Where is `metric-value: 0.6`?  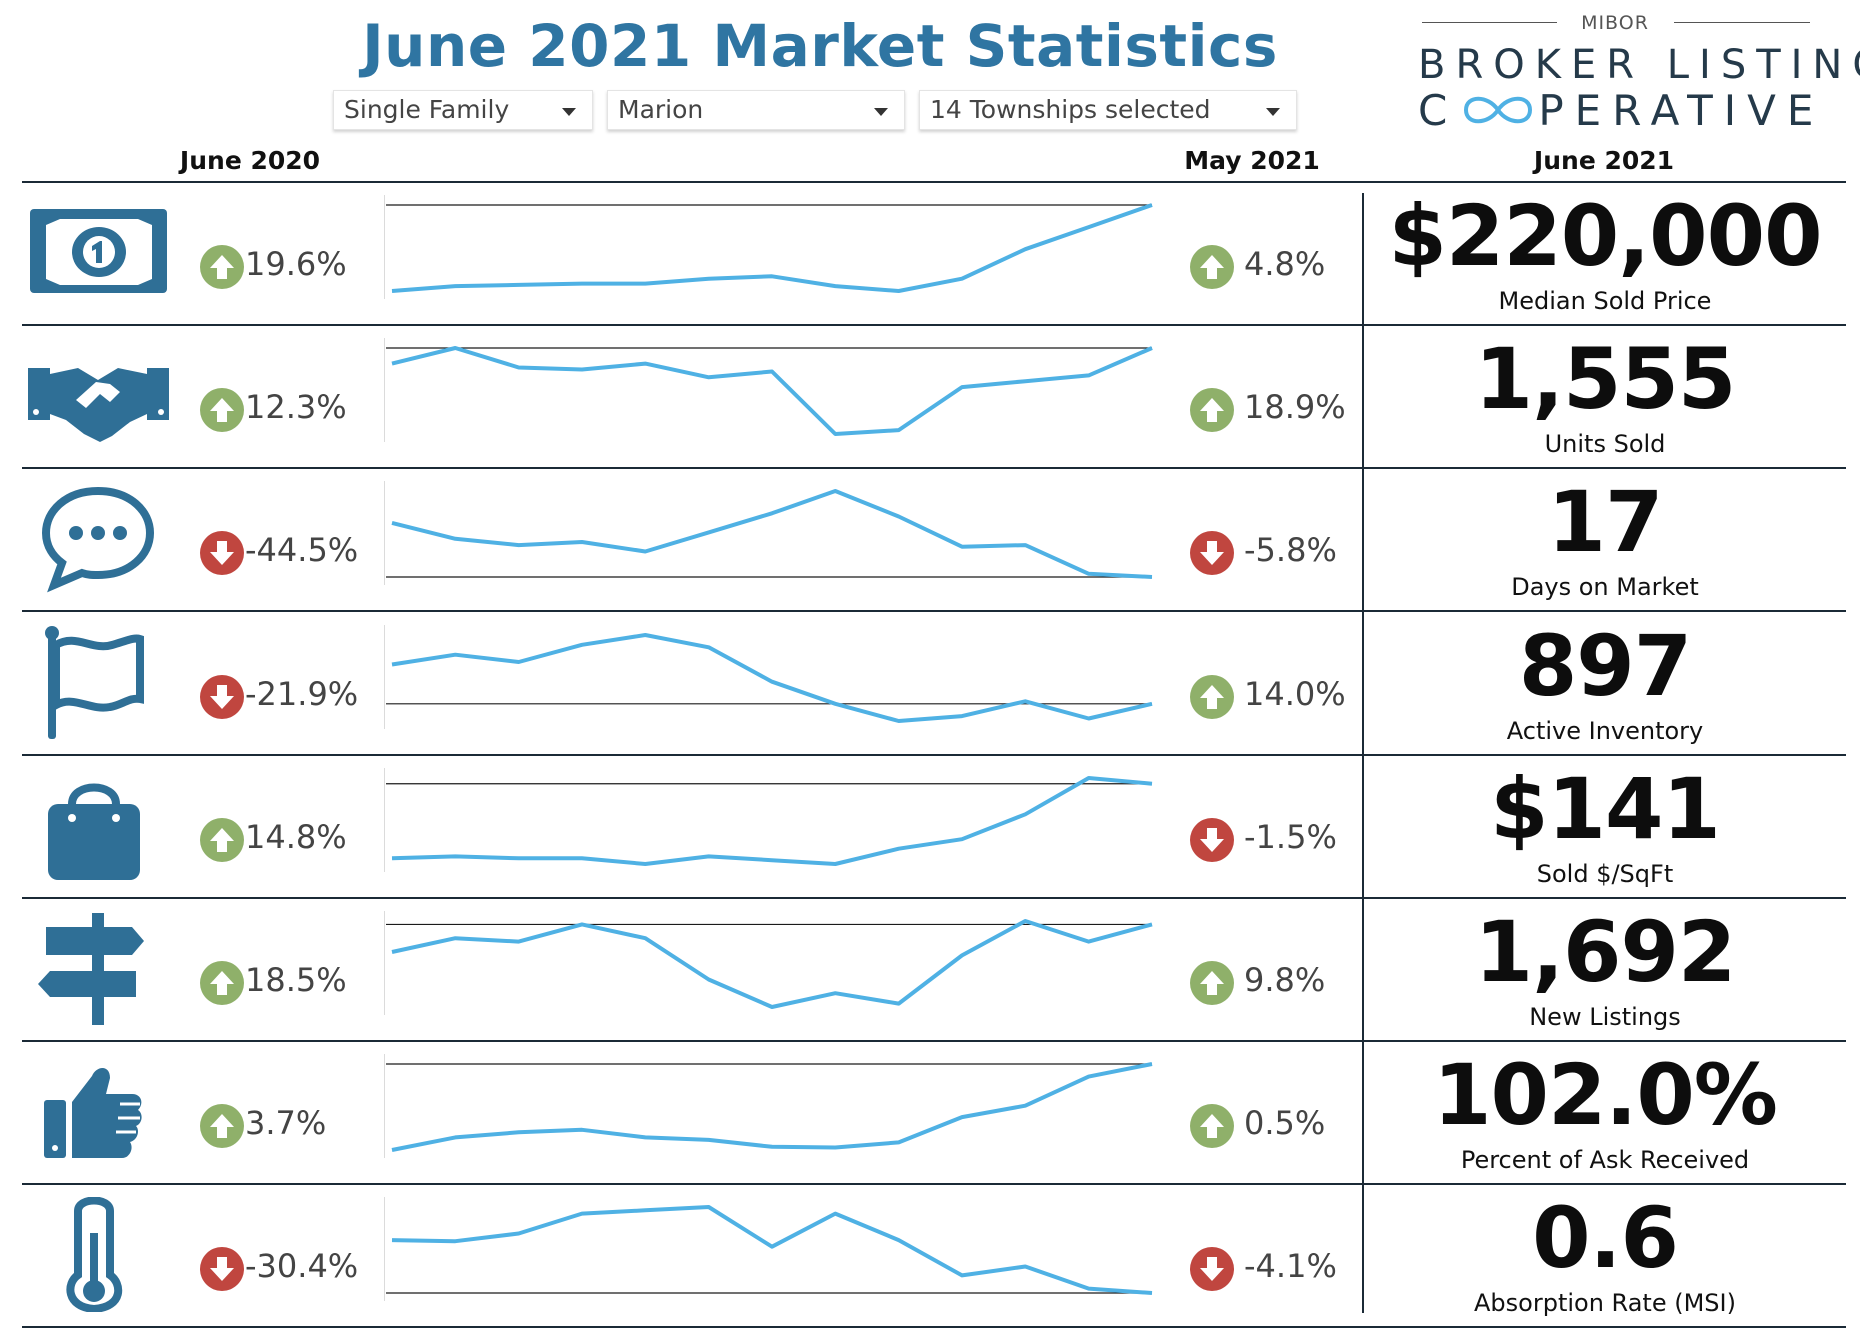 metric-value: 0.6 is located at coordinates (1605, 1238).